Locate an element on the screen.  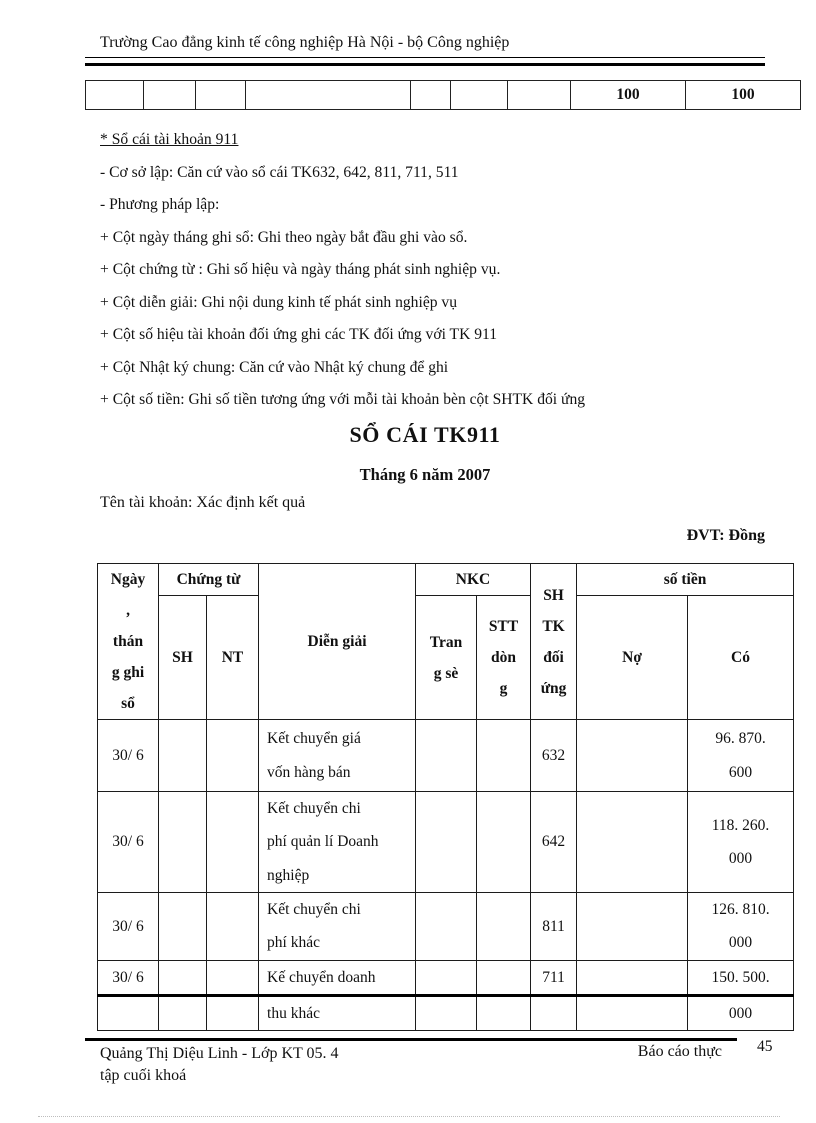
continuation-table: 100 100 is located at coordinates (443, 95).